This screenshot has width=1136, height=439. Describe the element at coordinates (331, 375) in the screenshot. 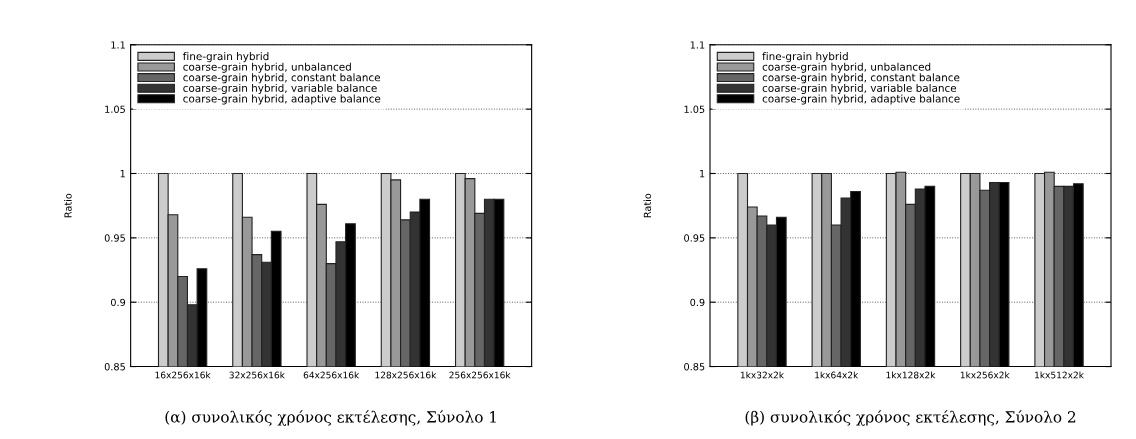

I see `x-tick-label: 64x256x16k` at that location.